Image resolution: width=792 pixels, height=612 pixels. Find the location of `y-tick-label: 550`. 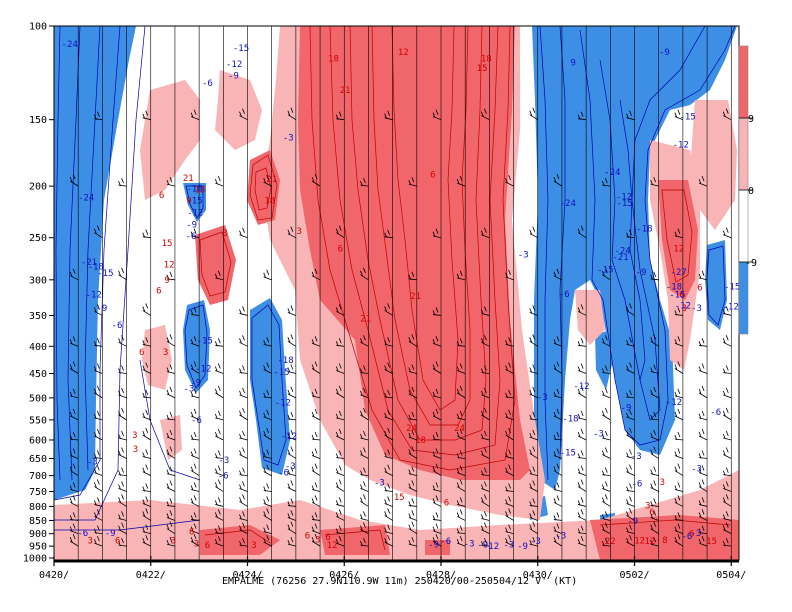

y-tick-label: 550 is located at coordinates (38, 420).